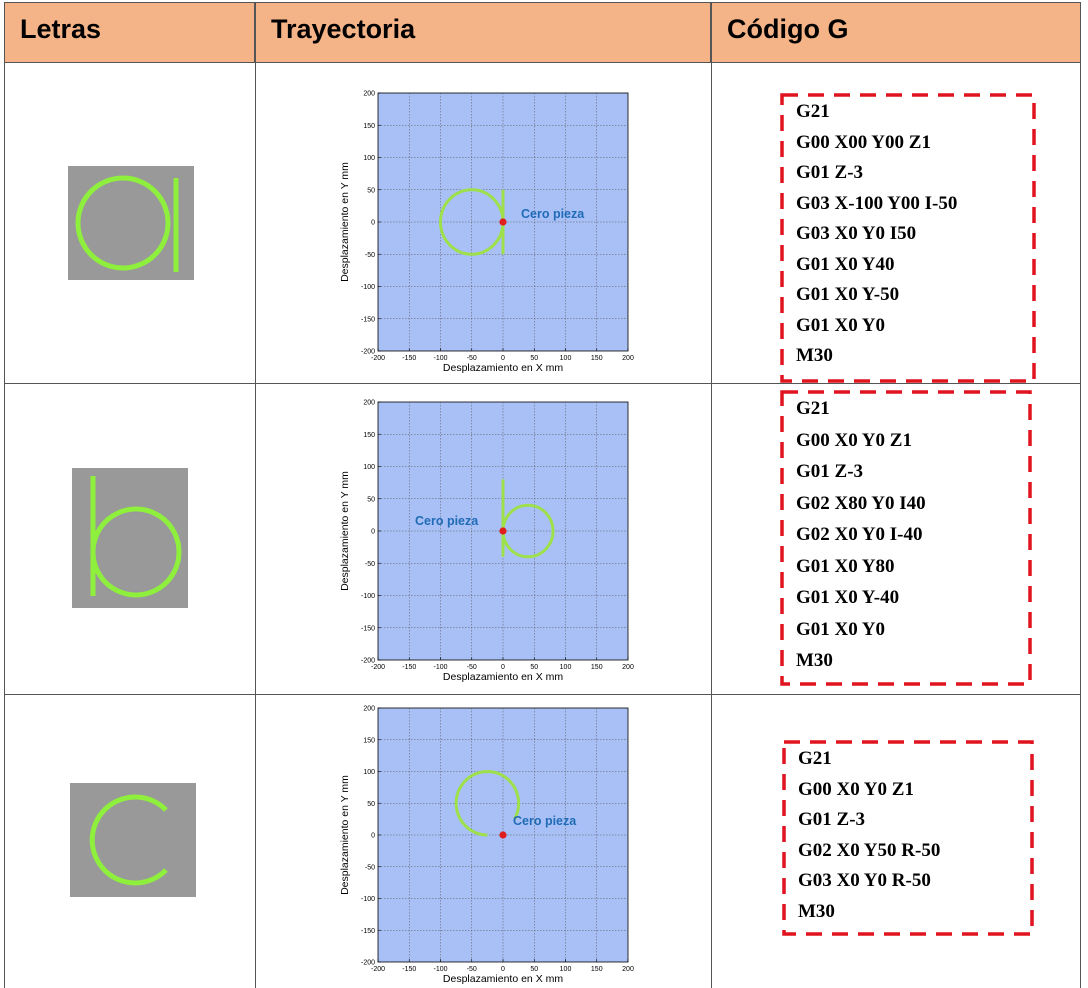 The height and width of the screenshot is (988, 1088). Describe the element at coordinates (483, 32) in the screenshot. I see `header-trayectoria: Trayectoria` at that location.